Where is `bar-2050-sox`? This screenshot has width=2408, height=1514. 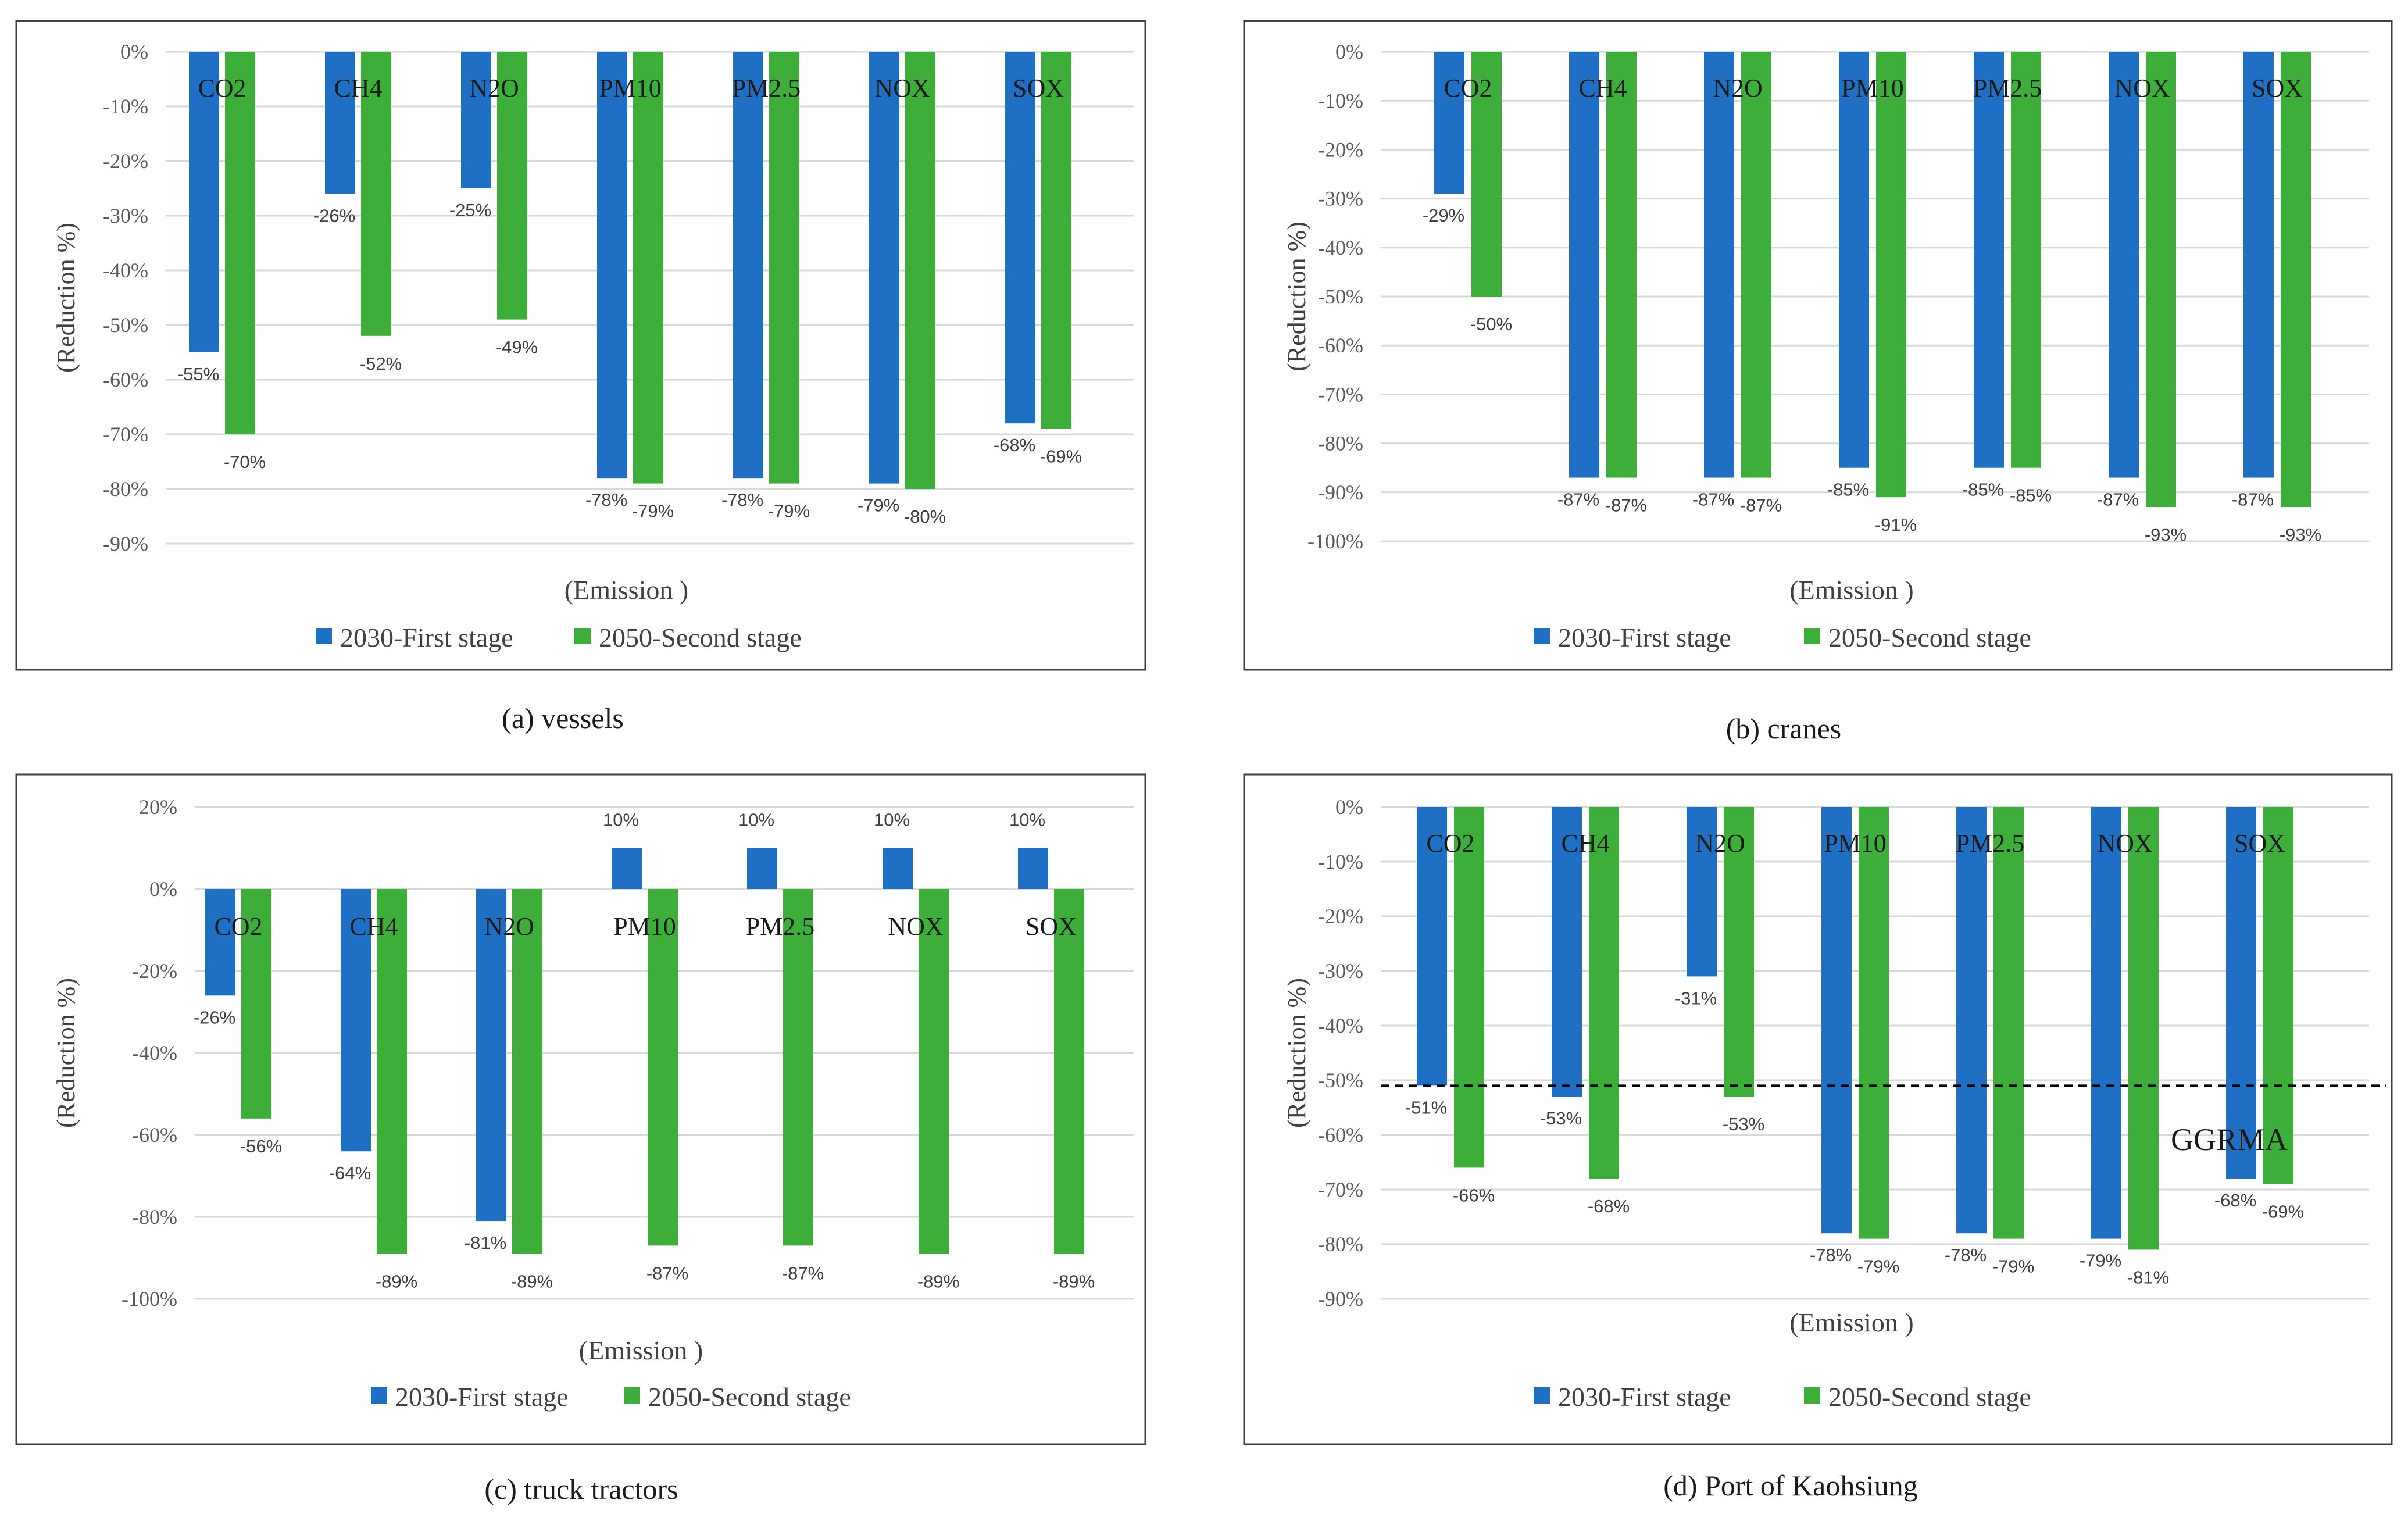 bar-2050-sox is located at coordinates (1069, 1072).